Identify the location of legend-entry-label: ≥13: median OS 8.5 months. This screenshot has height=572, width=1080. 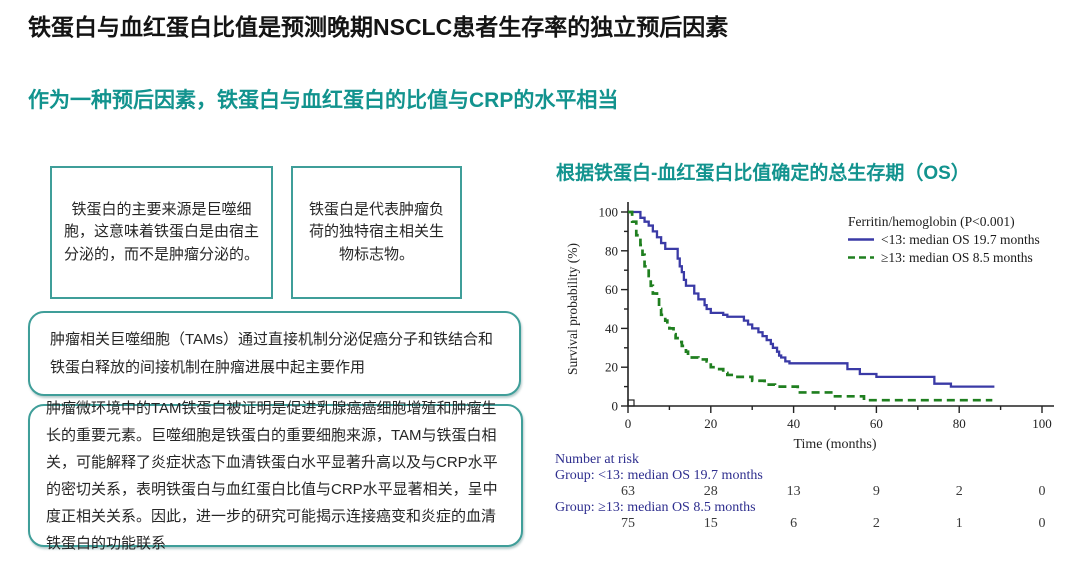
(957, 257).